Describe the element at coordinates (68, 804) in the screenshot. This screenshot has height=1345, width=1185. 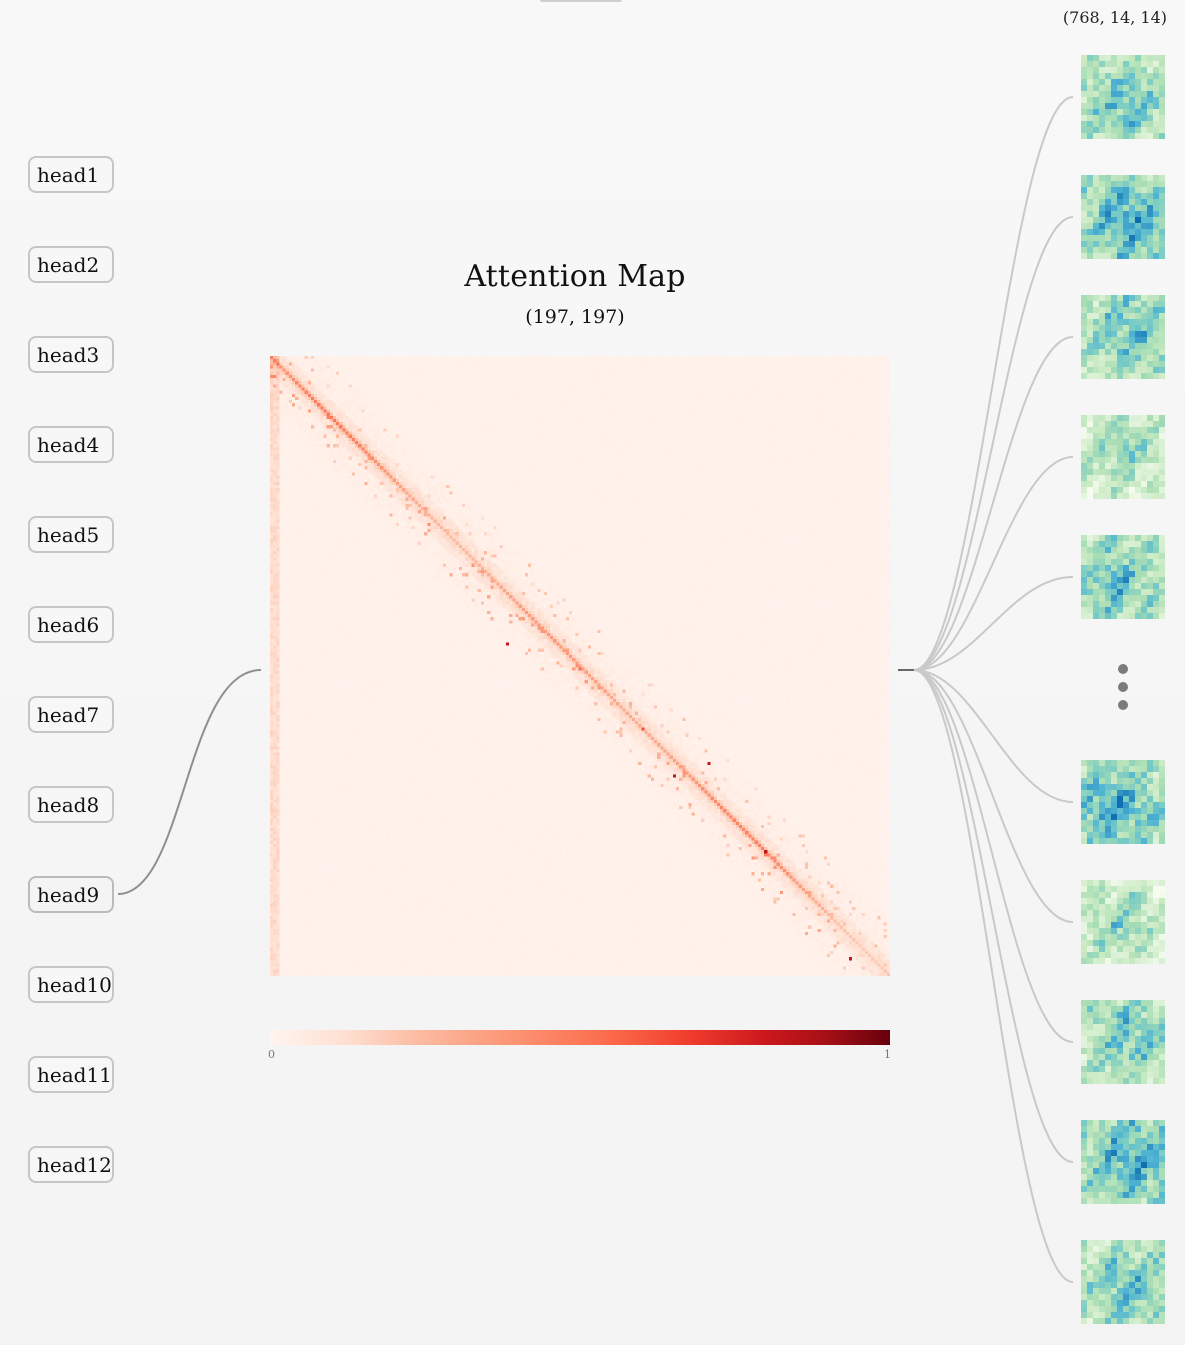
I see `head-label: head8` at that location.